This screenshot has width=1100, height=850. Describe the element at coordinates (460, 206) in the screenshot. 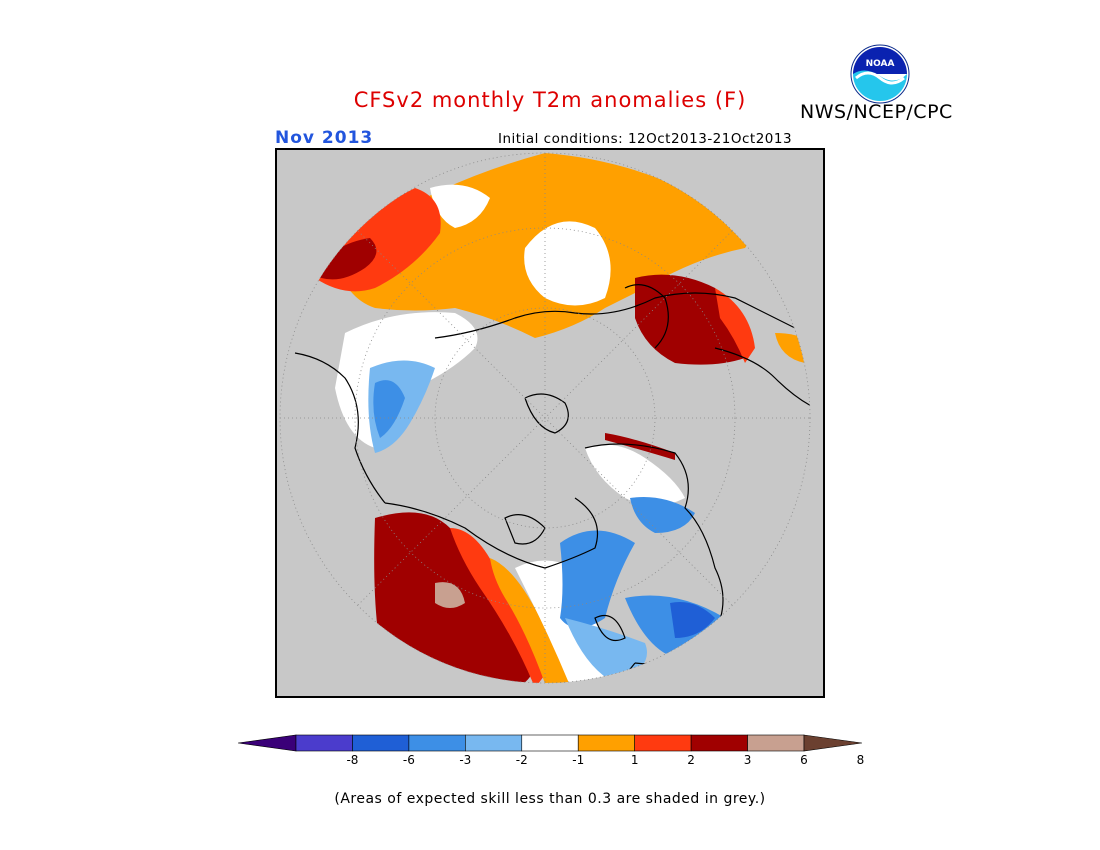

I see `anomaly-region-white-russia` at that location.